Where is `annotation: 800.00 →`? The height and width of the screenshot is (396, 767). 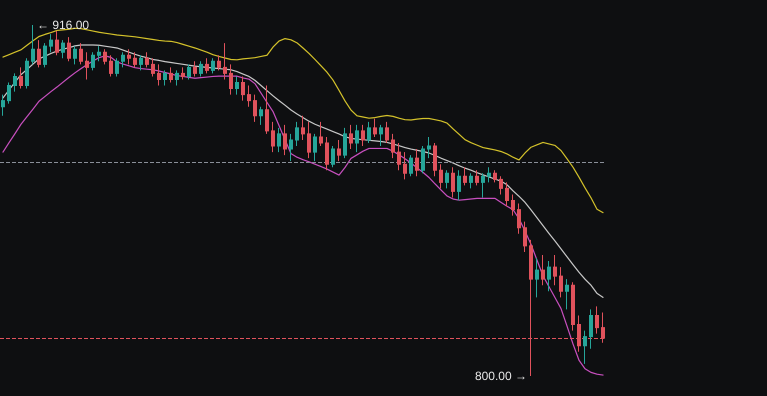
annotation: 800.00 → is located at coordinates (500, 376).